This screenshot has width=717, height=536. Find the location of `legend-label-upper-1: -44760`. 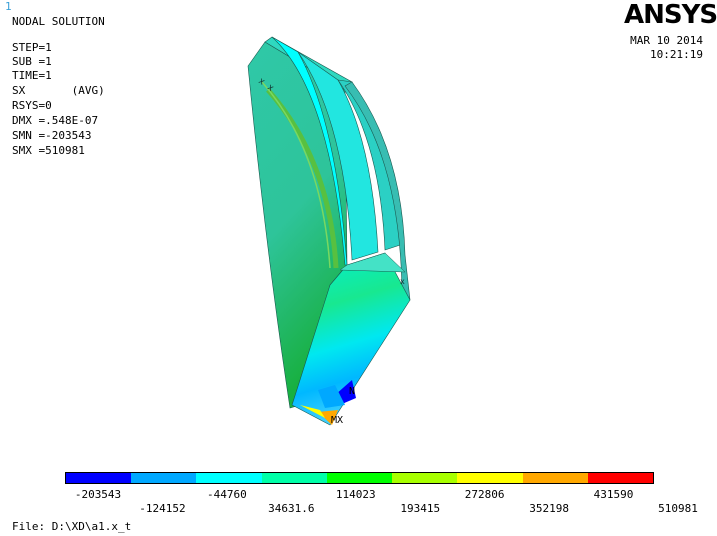

legend-label-upper-1: -44760 is located at coordinates (227, 494).